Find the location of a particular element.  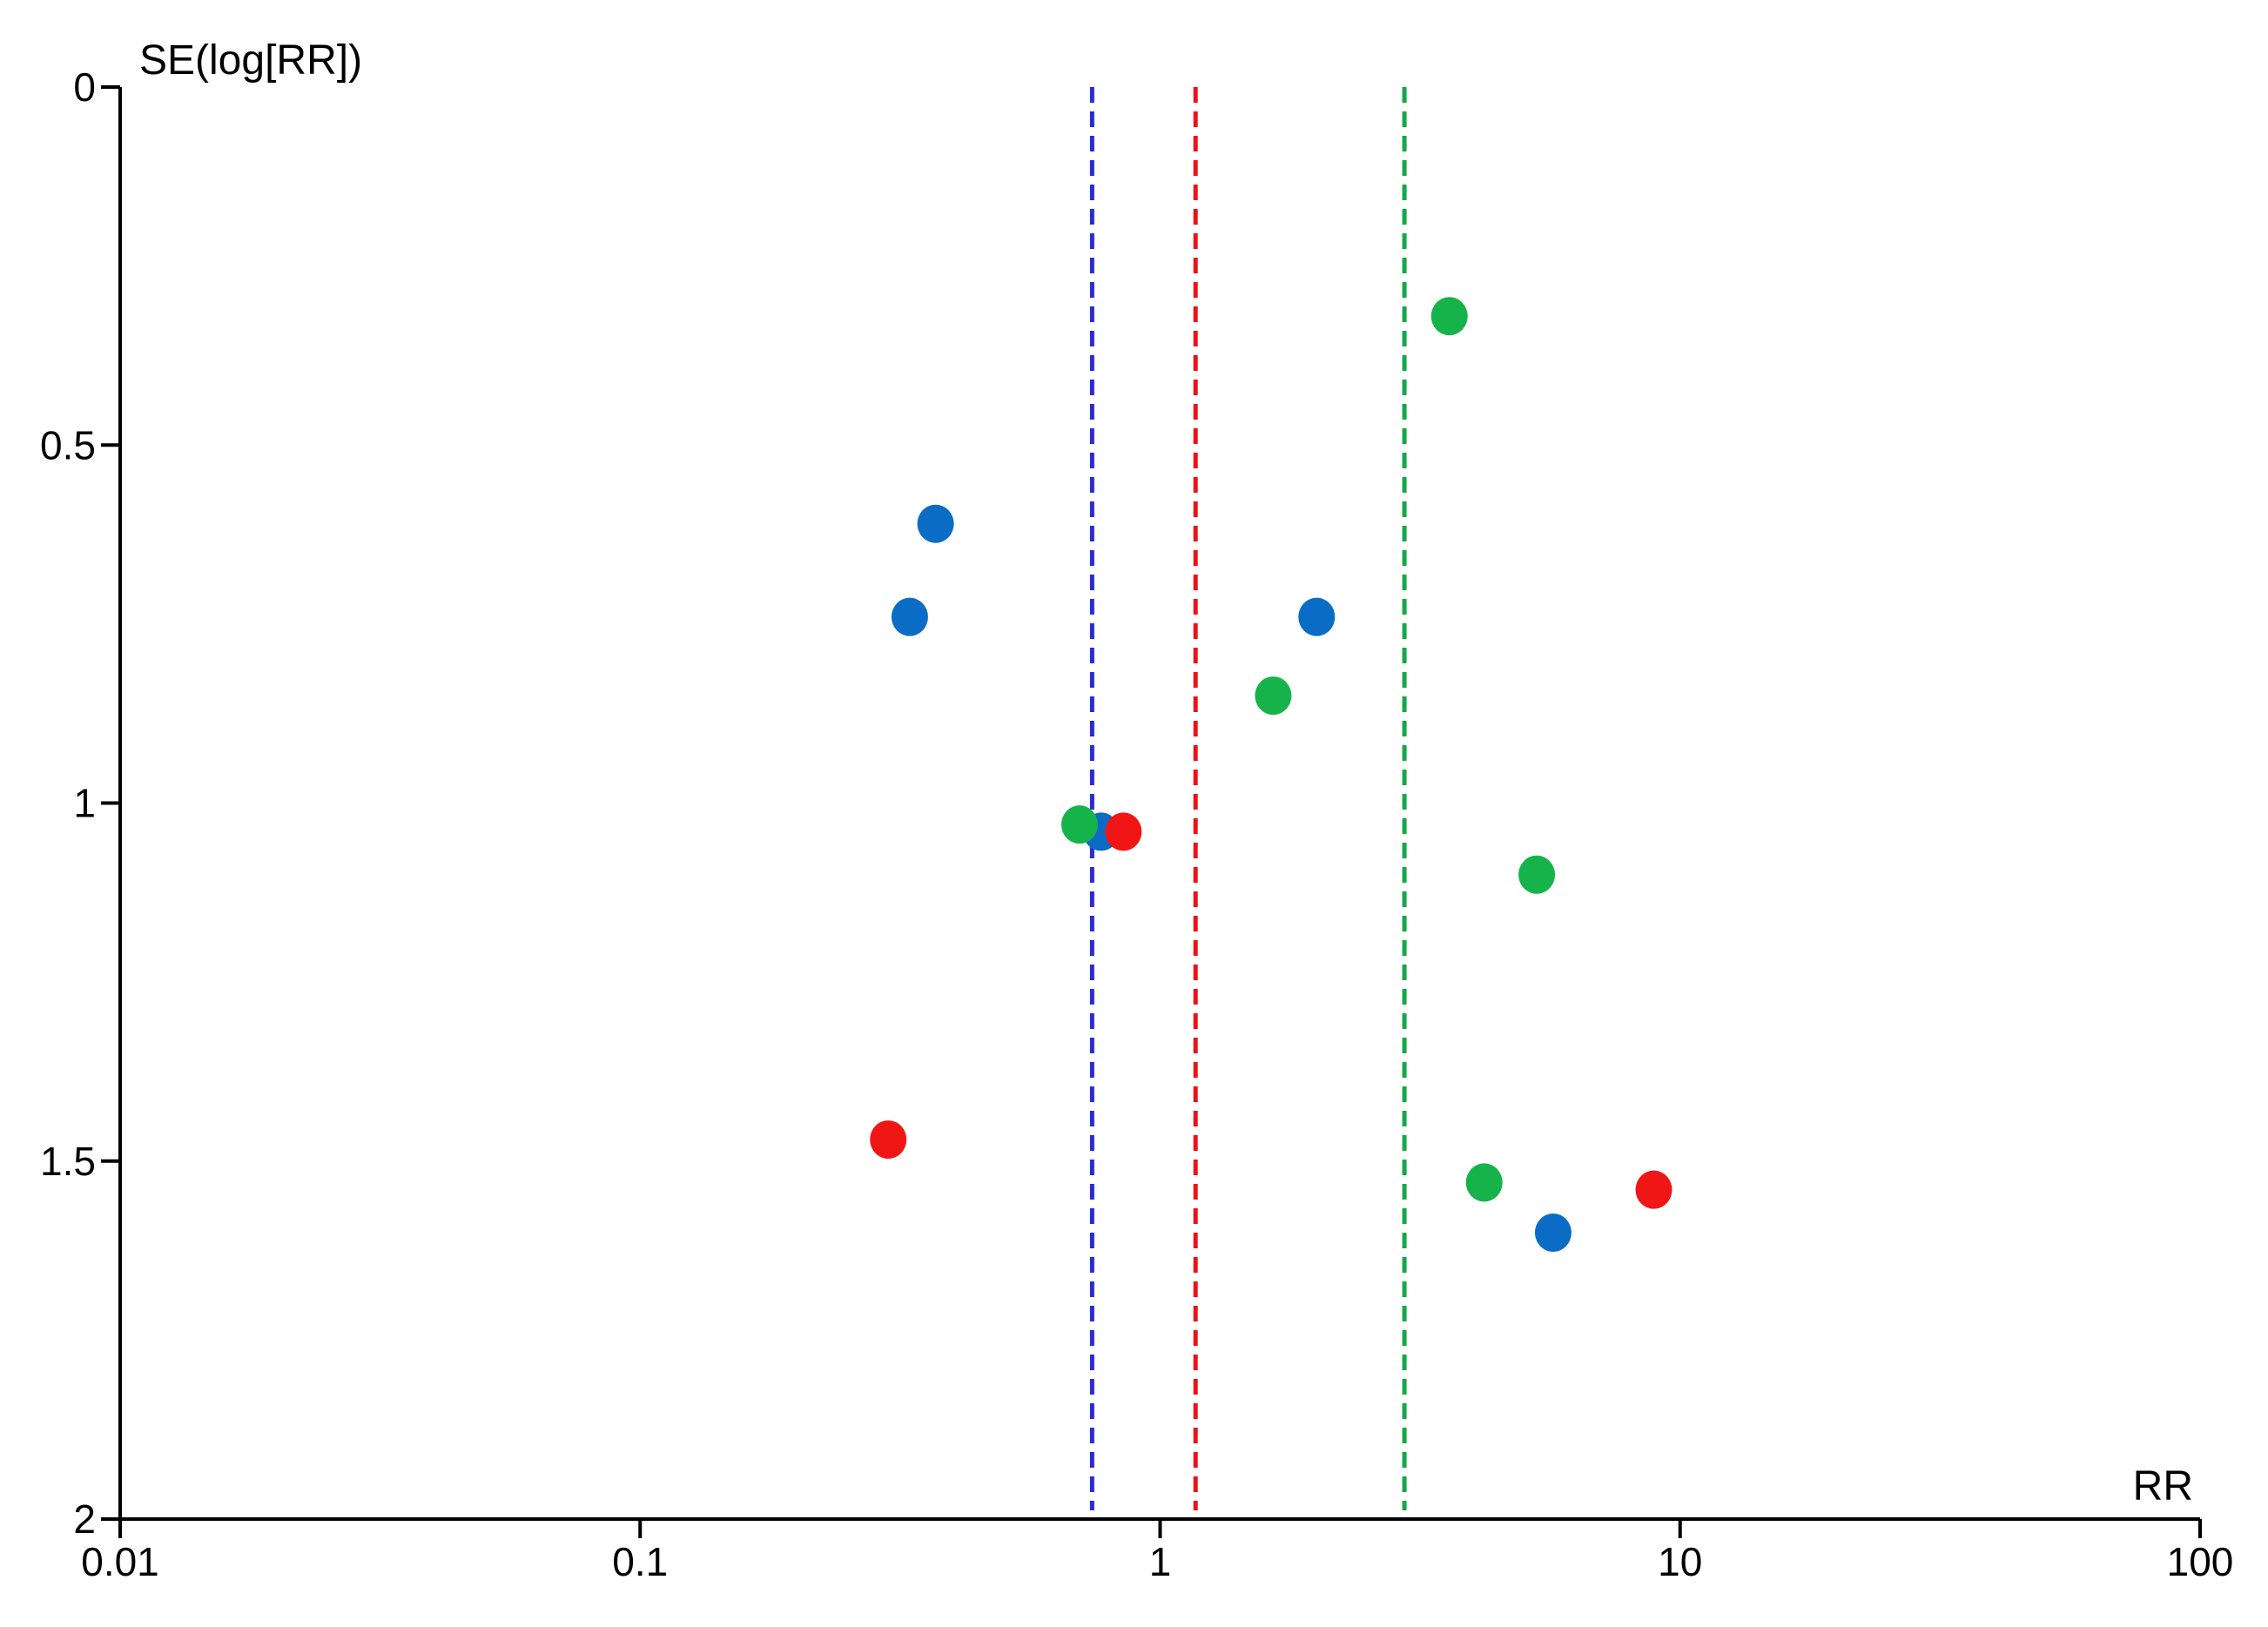

y-tick-label: 1.5 is located at coordinates (68, 1161).